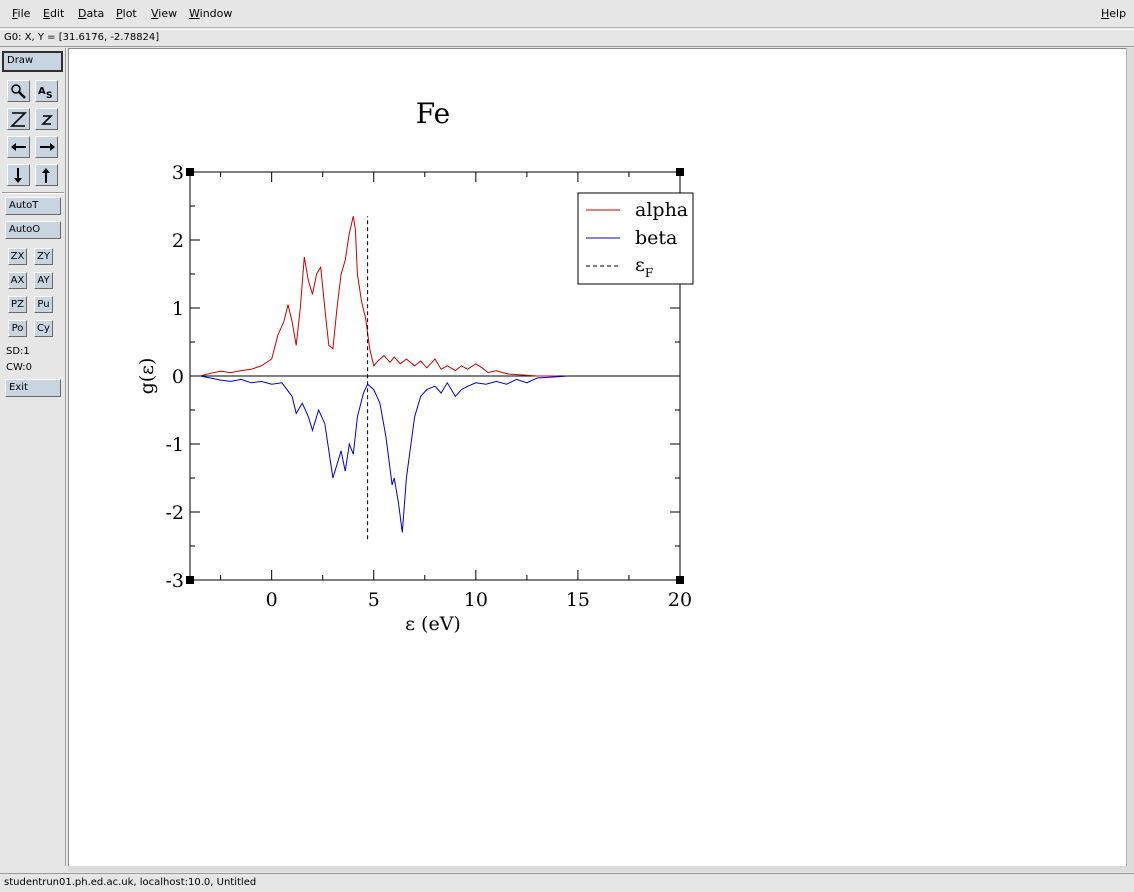  What do you see at coordinates (82, 37) in the screenshot?
I see `locator-readout: G0: X, Y = [31.6176, -2.78824]` at bounding box center [82, 37].